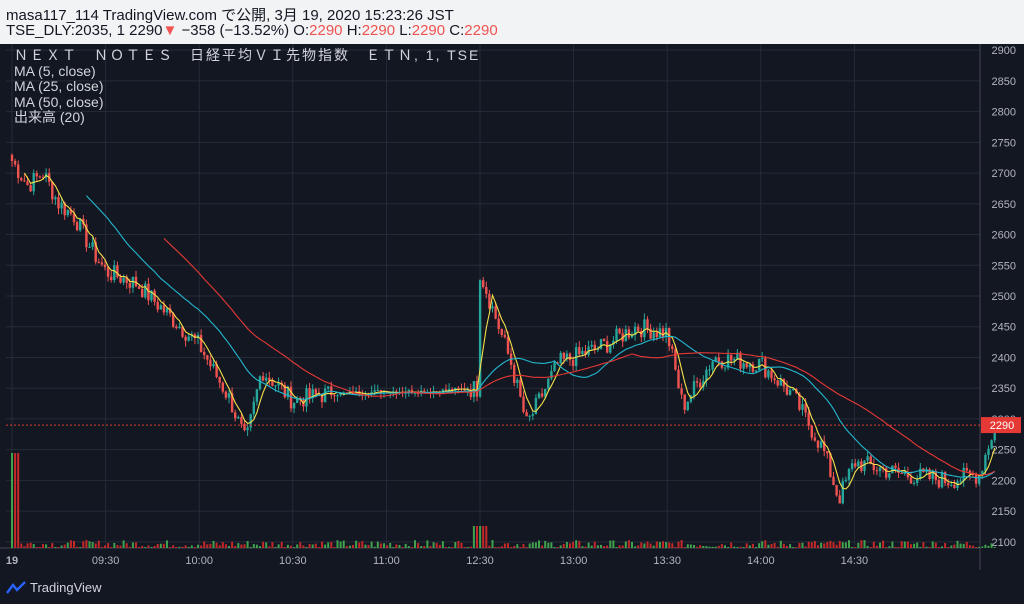 This screenshot has height=604, width=1024. I want to click on x-tick-label: 13:30, so click(667, 561).